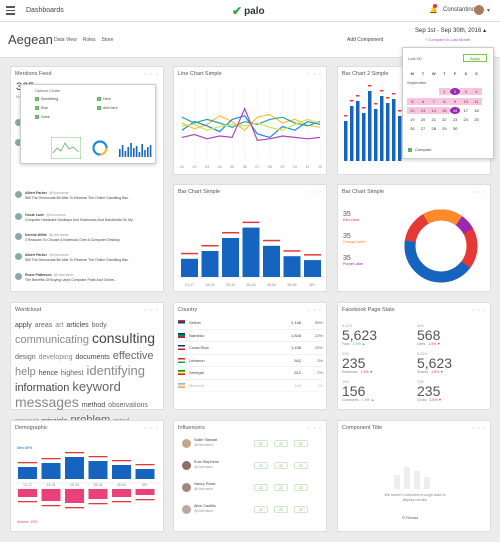 This screenshot has width=500, height=542. I want to click on cloud-word: hence, so click(48, 373).